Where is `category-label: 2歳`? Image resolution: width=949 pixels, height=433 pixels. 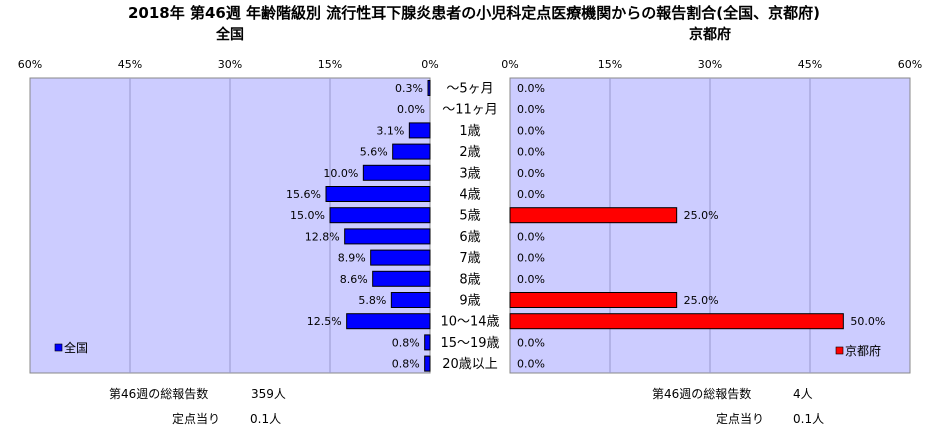 category-label: 2歳 is located at coordinates (469, 152).